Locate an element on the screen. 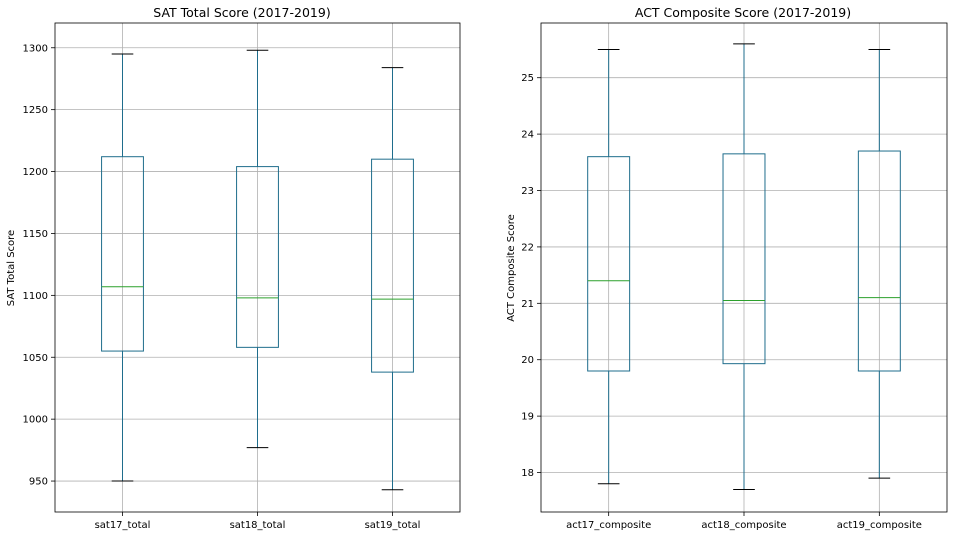  act-x-tick-label: act18_composite is located at coordinates (743, 525).